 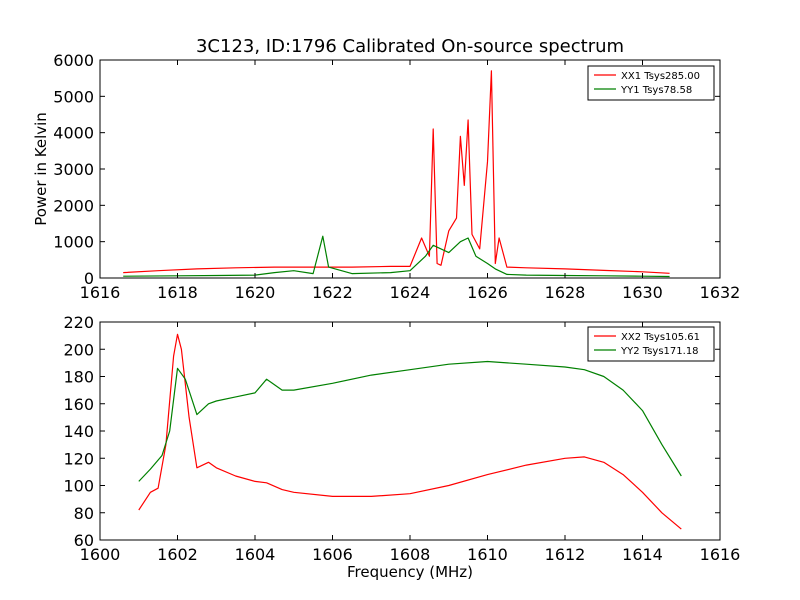 I want to click on legend-label-1: XX2 Tsys105.61, so click(x=660, y=337).